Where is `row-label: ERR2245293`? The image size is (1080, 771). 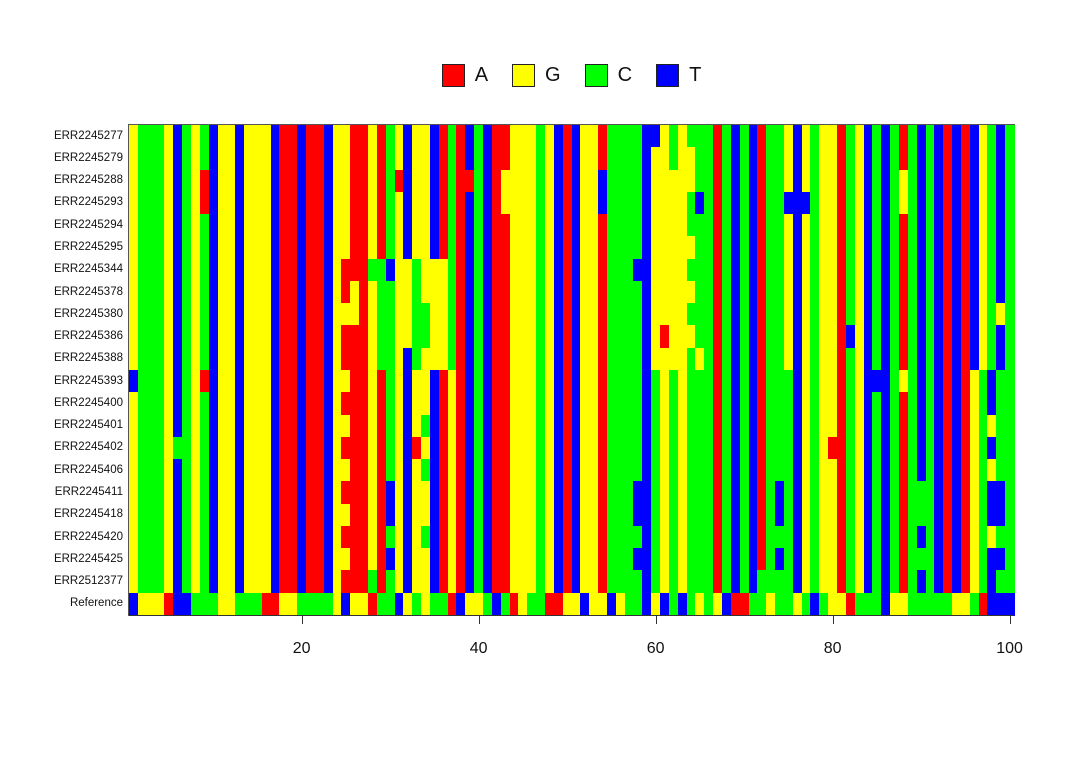 row-label: ERR2245293 is located at coordinates (88, 202).